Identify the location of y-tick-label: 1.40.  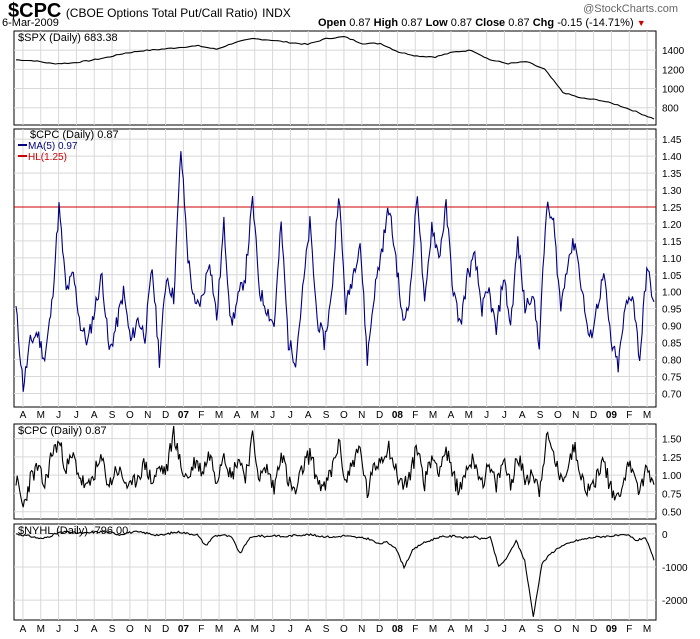
(672, 157).